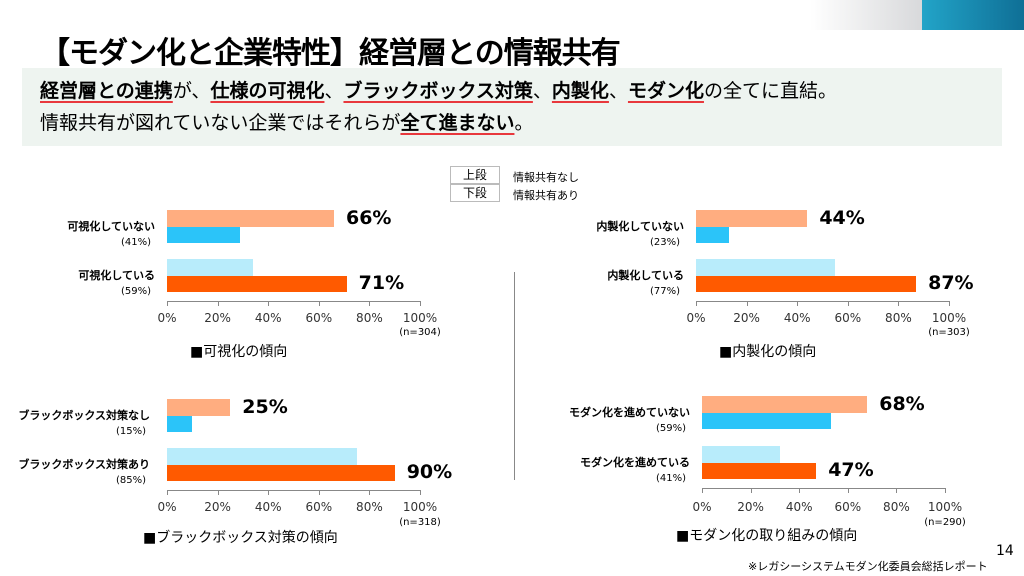  What do you see at coordinates (514, 376) in the screenshot?
I see `divider` at bounding box center [514, 376].